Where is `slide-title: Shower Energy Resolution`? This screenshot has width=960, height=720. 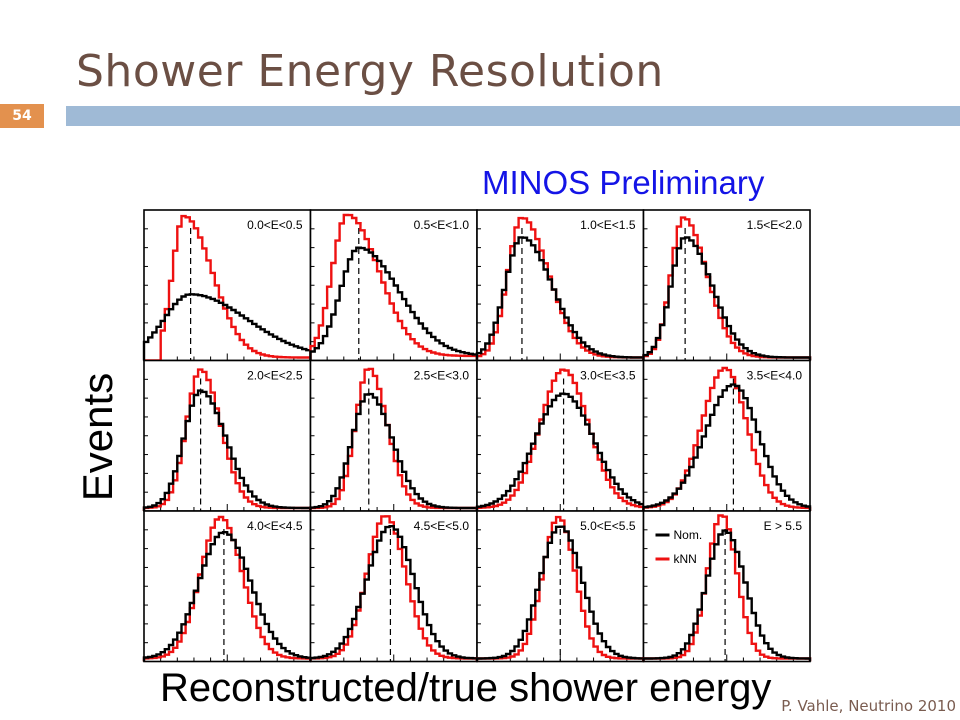
slide-title: Shower Energy Resolution is located at coordinates (370, 71).